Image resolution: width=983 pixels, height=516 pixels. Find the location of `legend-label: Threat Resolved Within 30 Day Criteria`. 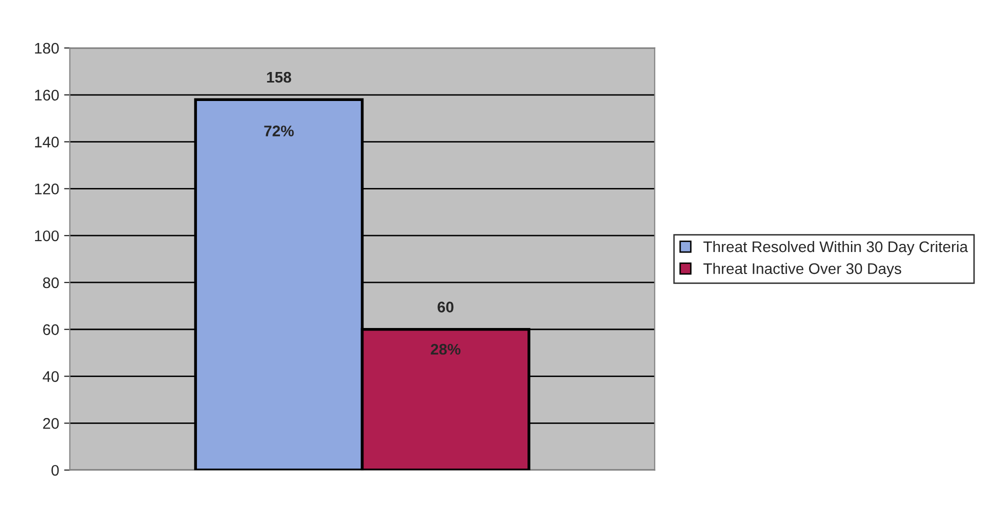

legend-label: Threat Resolved Within 30 Day Criteria is located at coordinates (835, 248).